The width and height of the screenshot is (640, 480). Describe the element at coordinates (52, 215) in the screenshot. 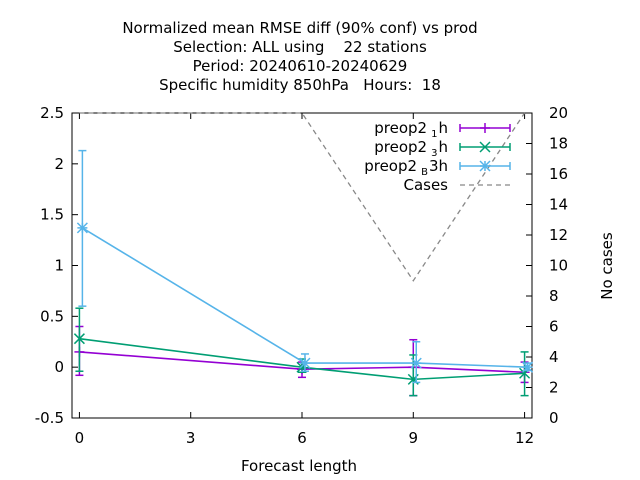

I see `y-tick-label: 1.5` at that location.